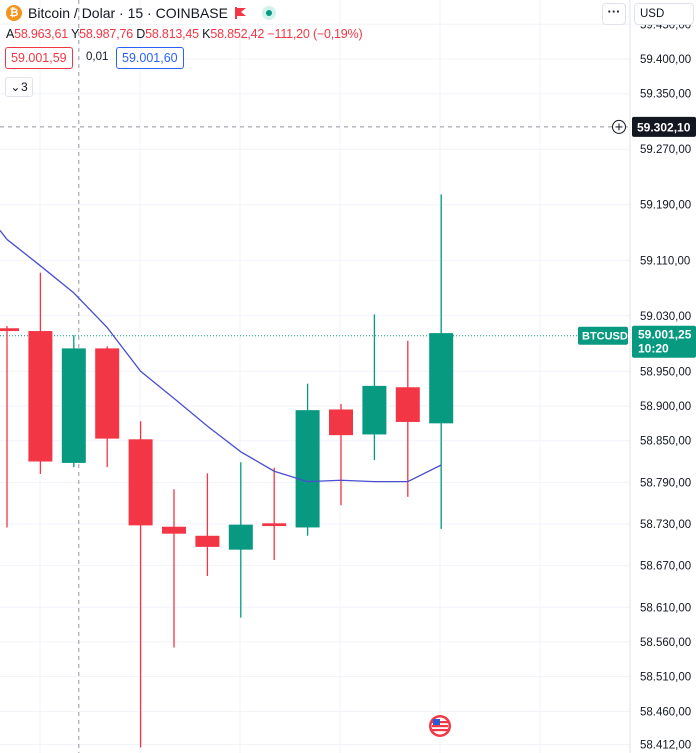  I want to click on y-tick-label: 58.610,00, so click(665, 608).